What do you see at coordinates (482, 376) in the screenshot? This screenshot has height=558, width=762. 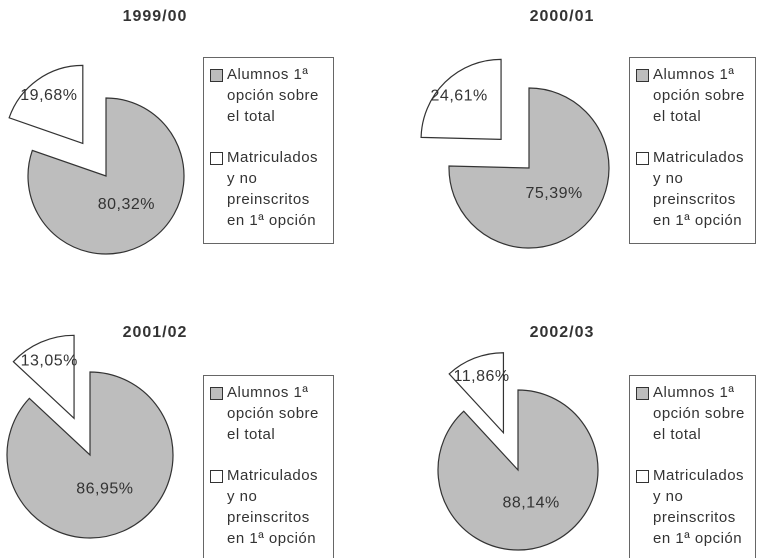 I see `value-label: 11,86%` at bounding box center [482, 376].